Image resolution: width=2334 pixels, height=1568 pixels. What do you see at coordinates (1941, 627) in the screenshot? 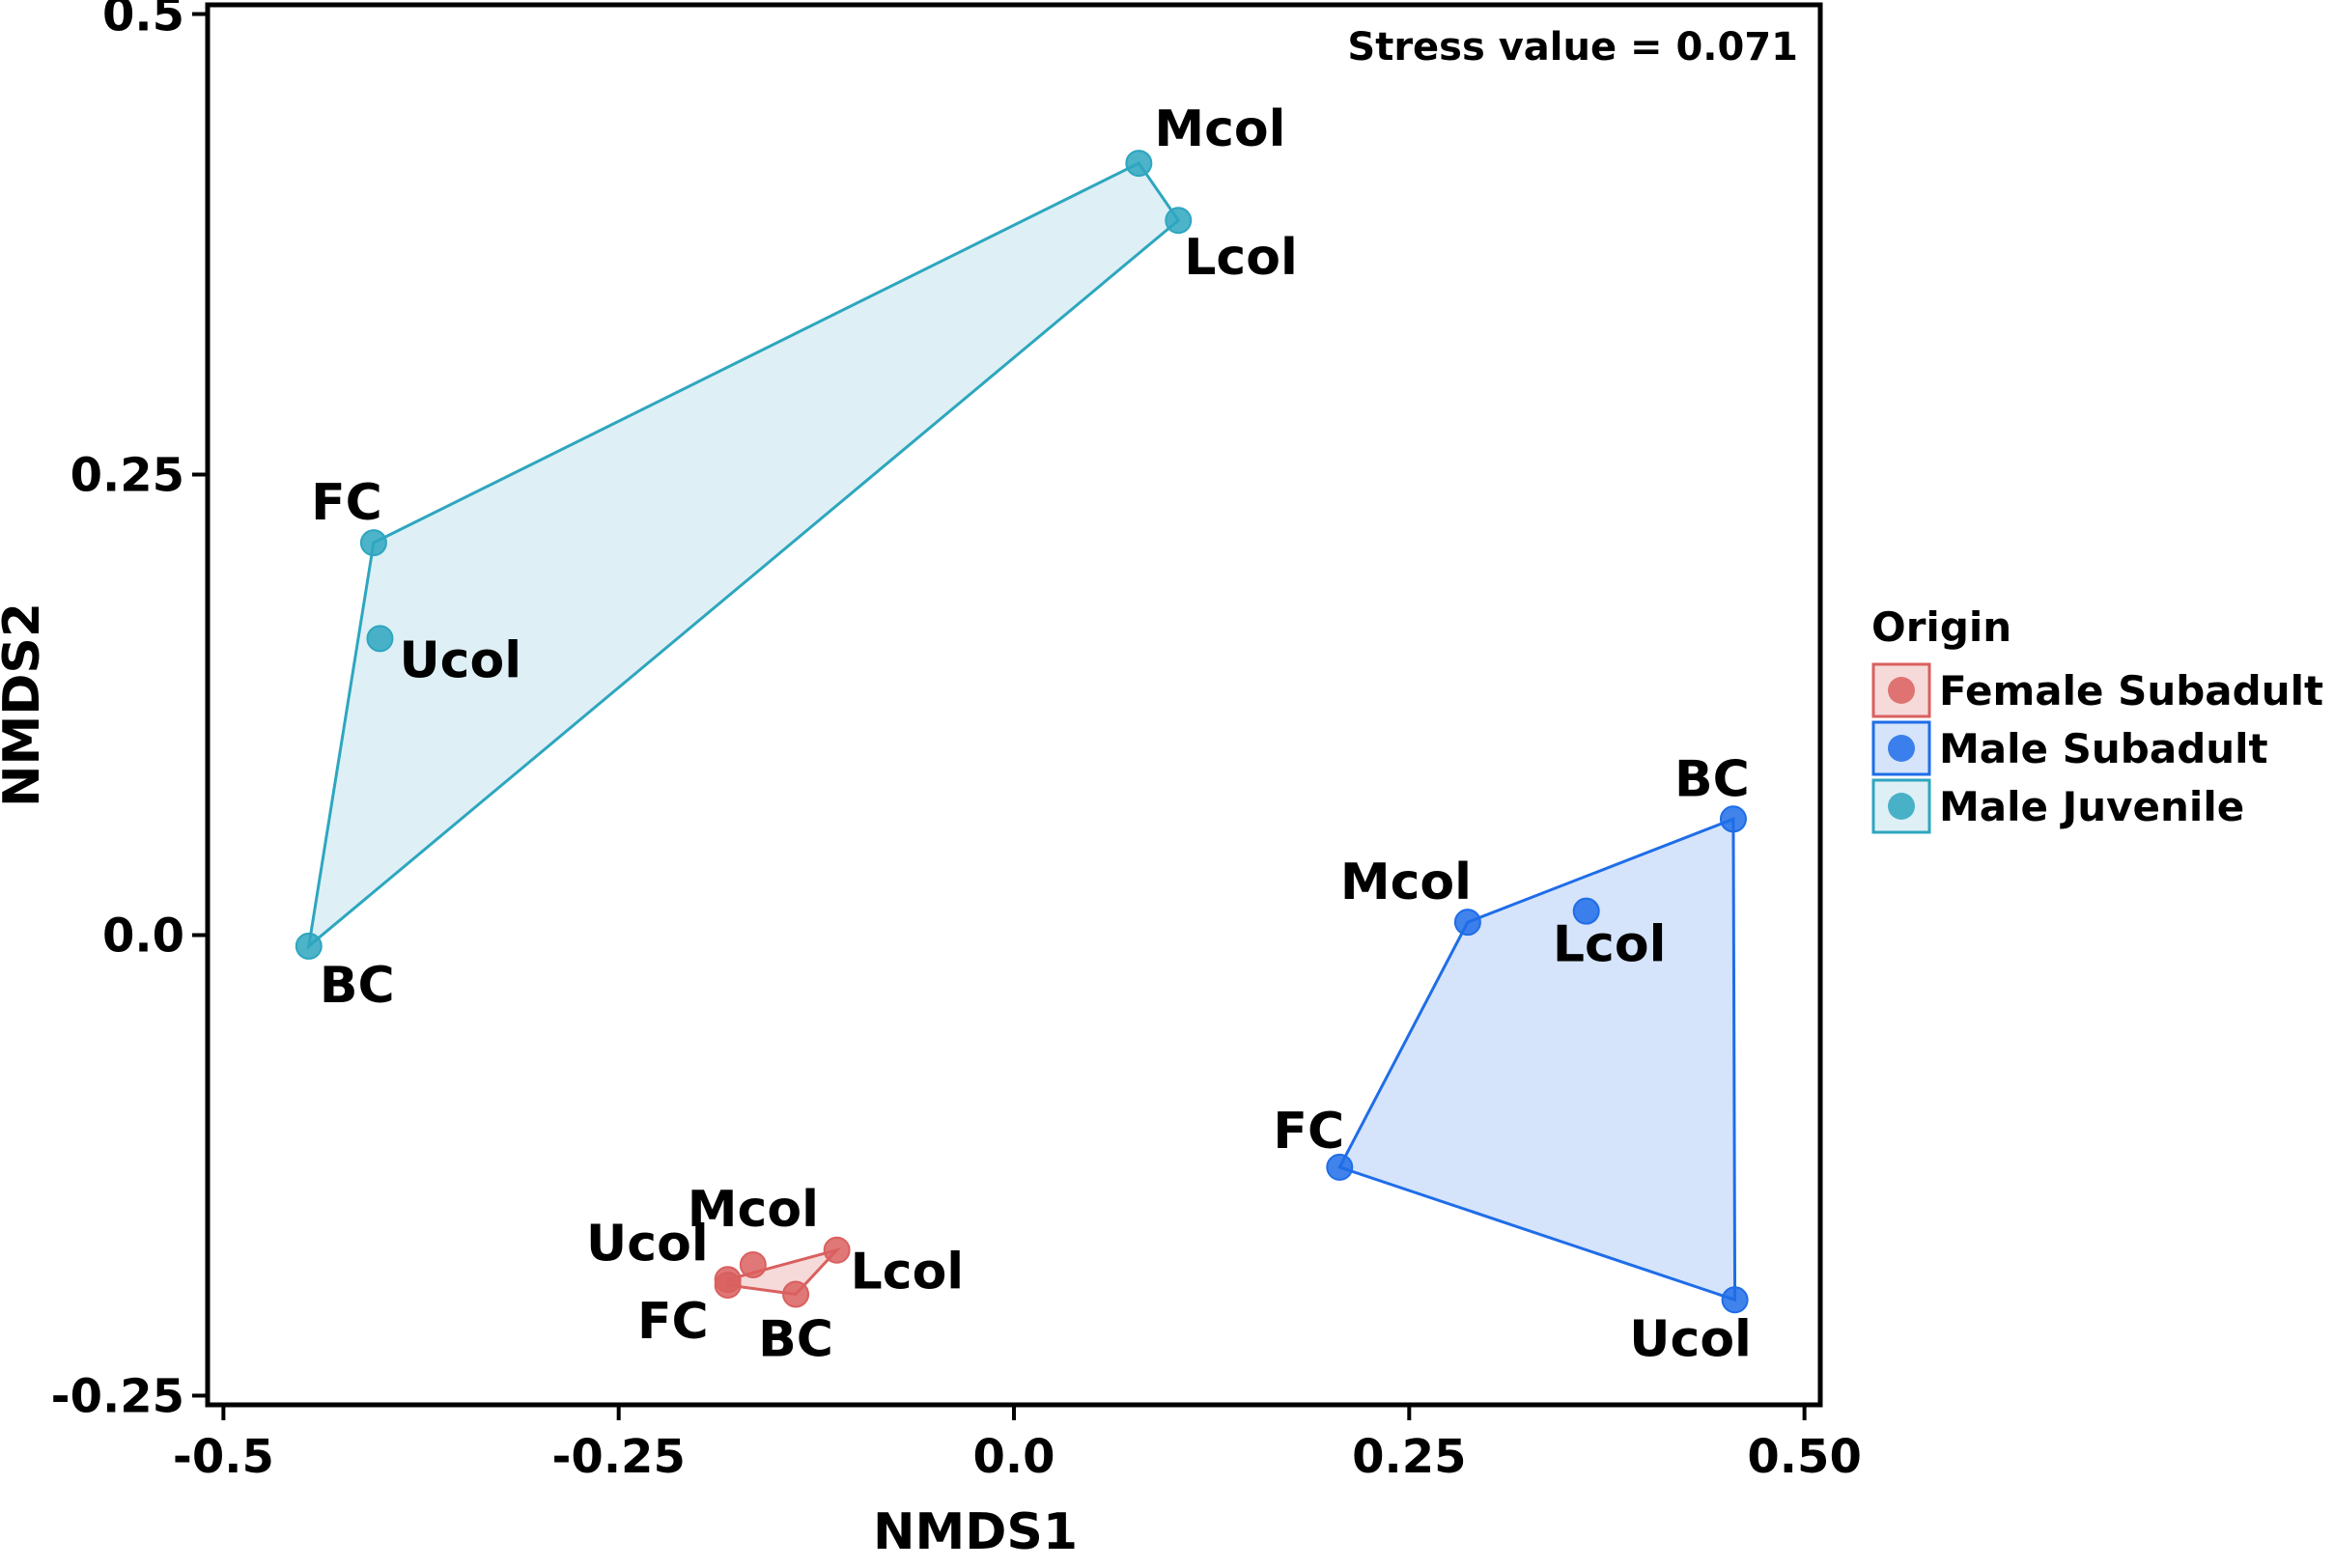
I see `legend-title: Origin` at bounding box center [1941, 627].